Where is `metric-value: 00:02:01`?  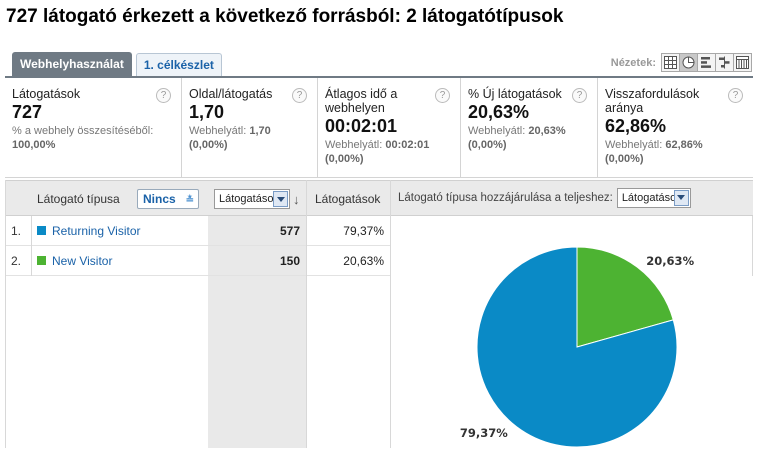
metric-value: 00:02:01 is located at coordinates (361, 126).